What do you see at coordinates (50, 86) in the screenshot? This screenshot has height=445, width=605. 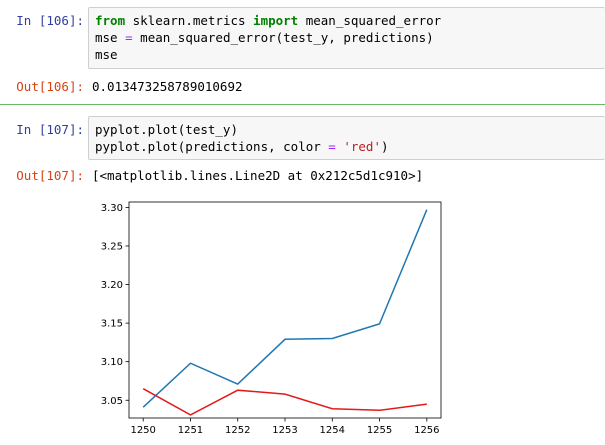 I see `out-prompt-106: Out[106]:` at bounding box center [50, 86].